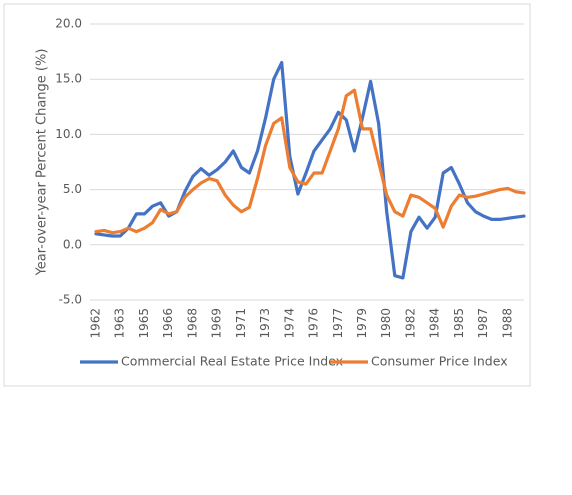  What do you see at coordinates (120, 323) in the screenshot?
I see `x-tick-label: 1963` at bounding box center [120, 323].